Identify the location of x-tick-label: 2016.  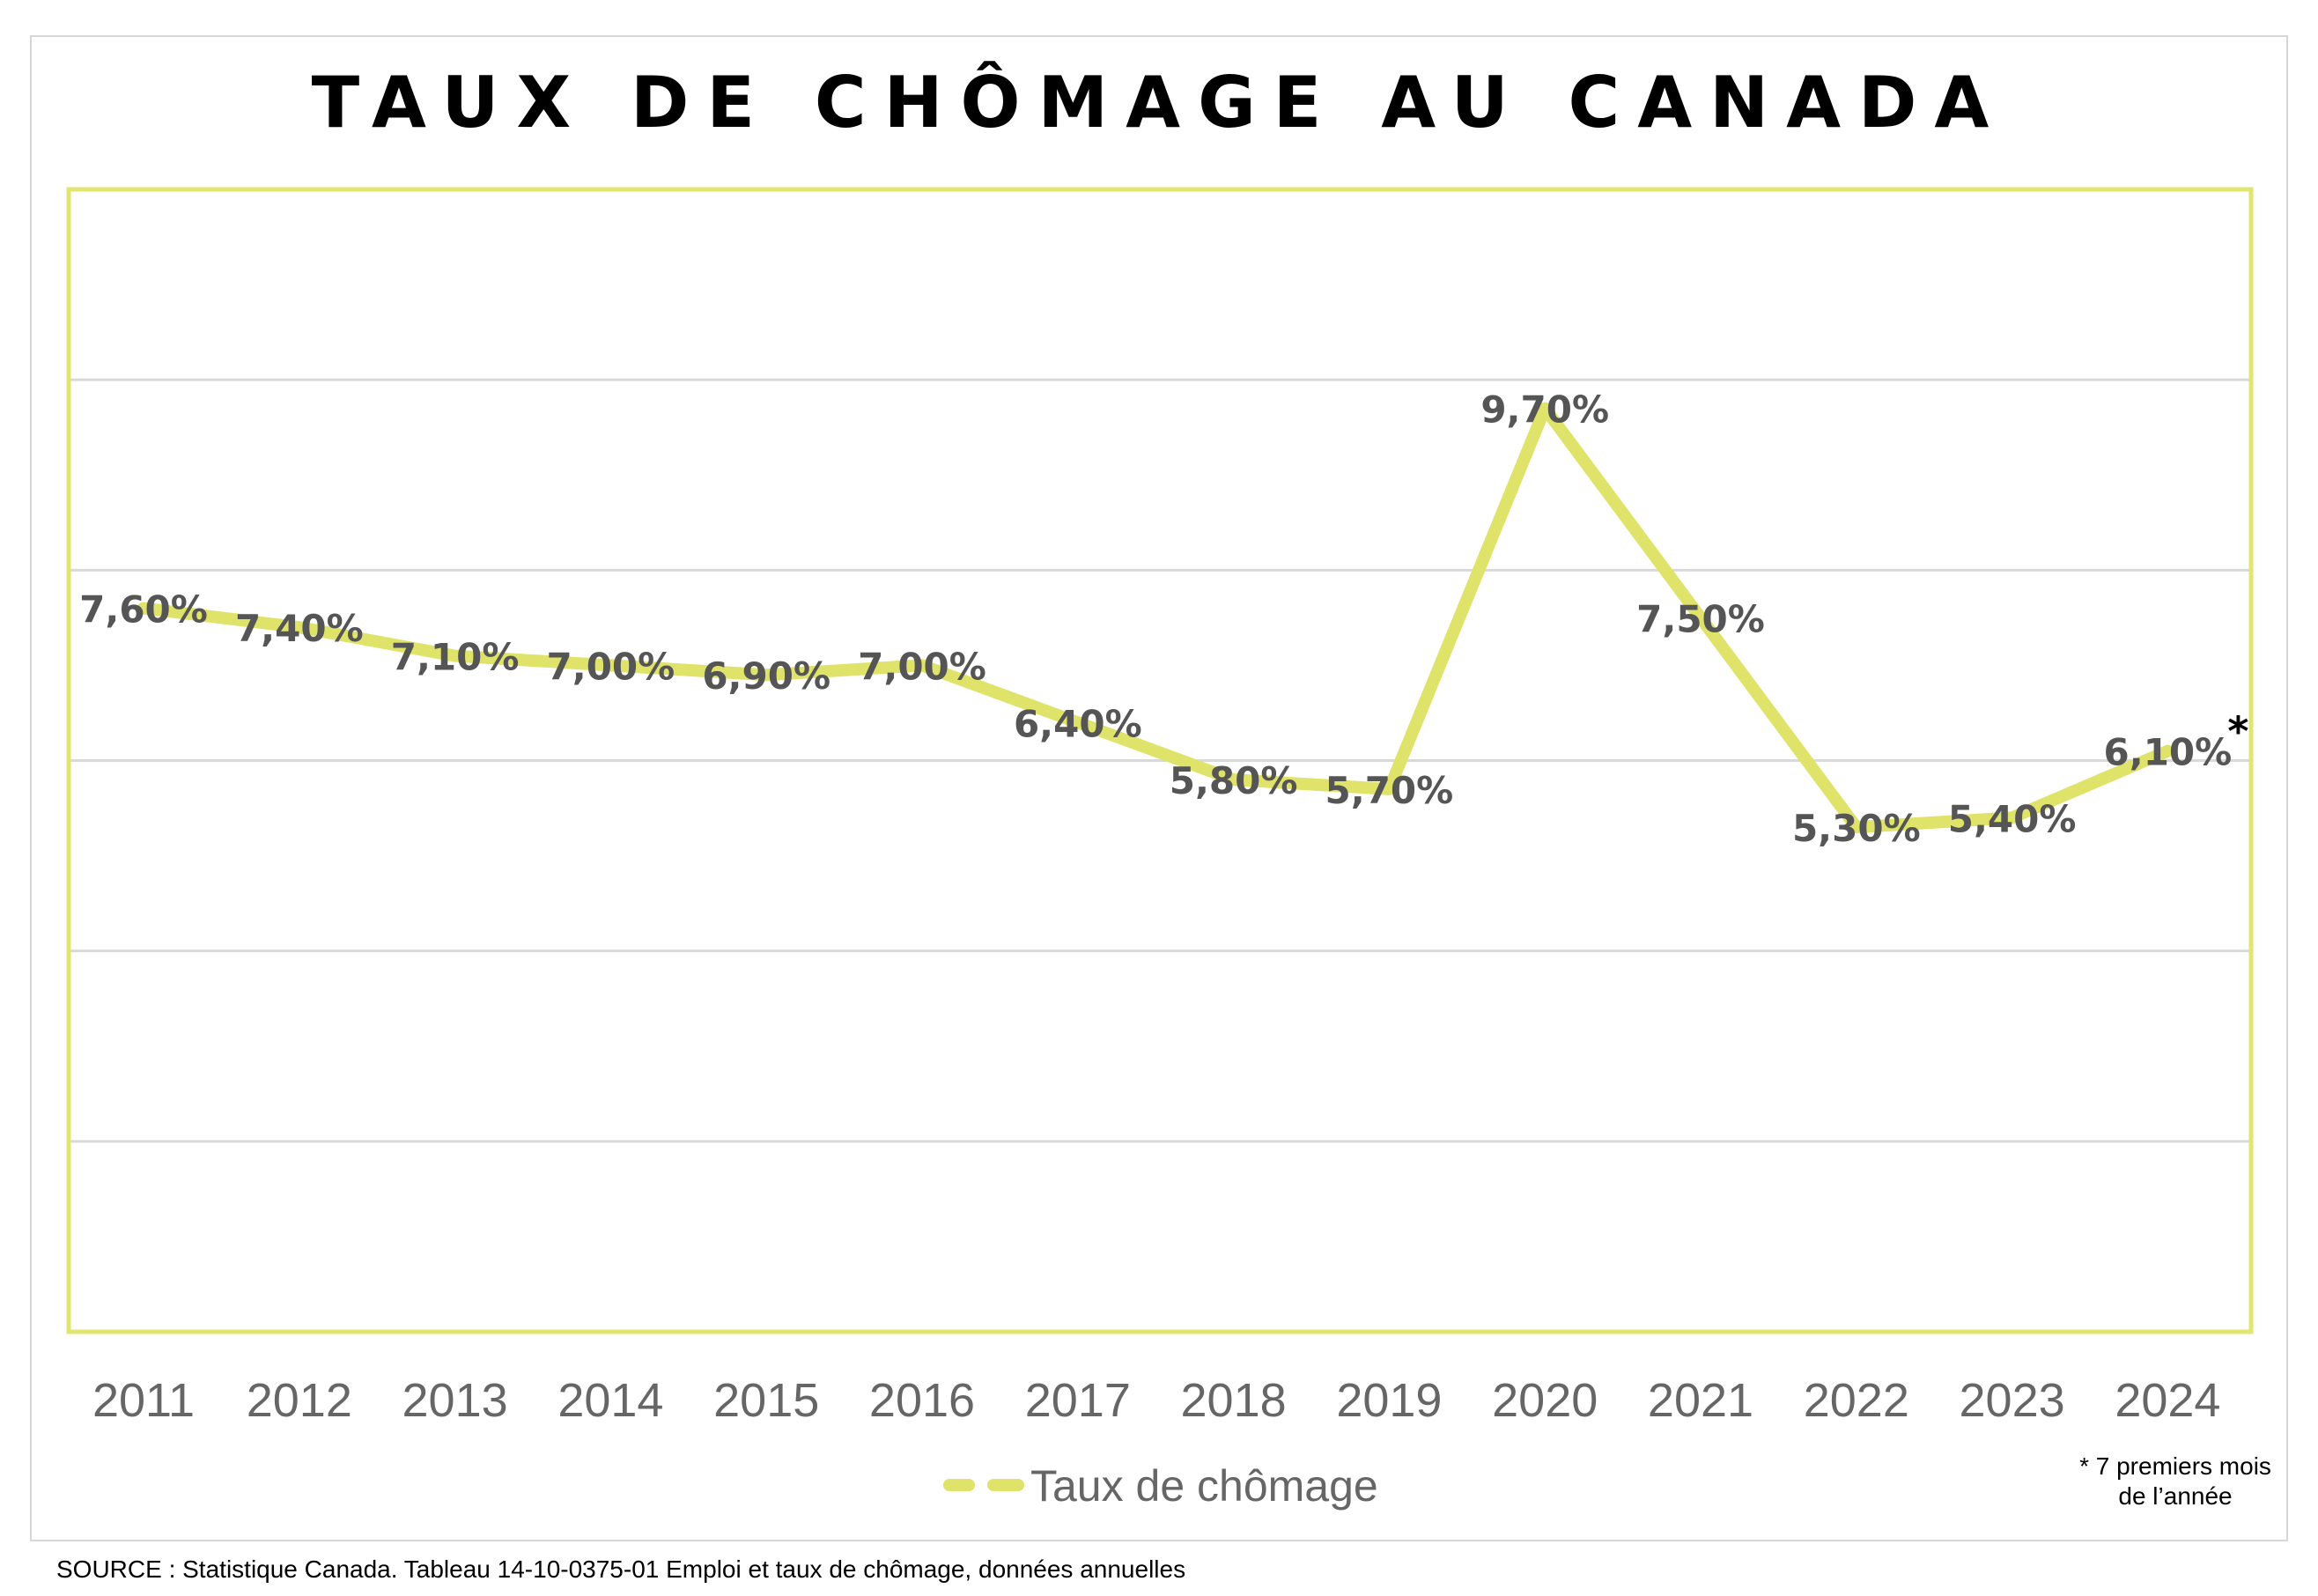
(922, 1400).